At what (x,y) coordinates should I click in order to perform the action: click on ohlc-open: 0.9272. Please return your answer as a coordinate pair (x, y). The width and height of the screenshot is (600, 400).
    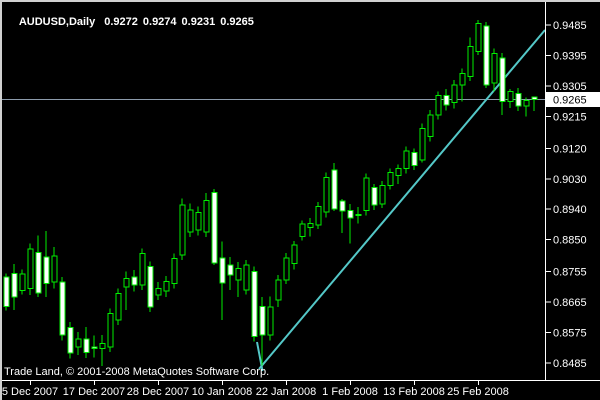
    Looking at the image, I should click on (121, 22).